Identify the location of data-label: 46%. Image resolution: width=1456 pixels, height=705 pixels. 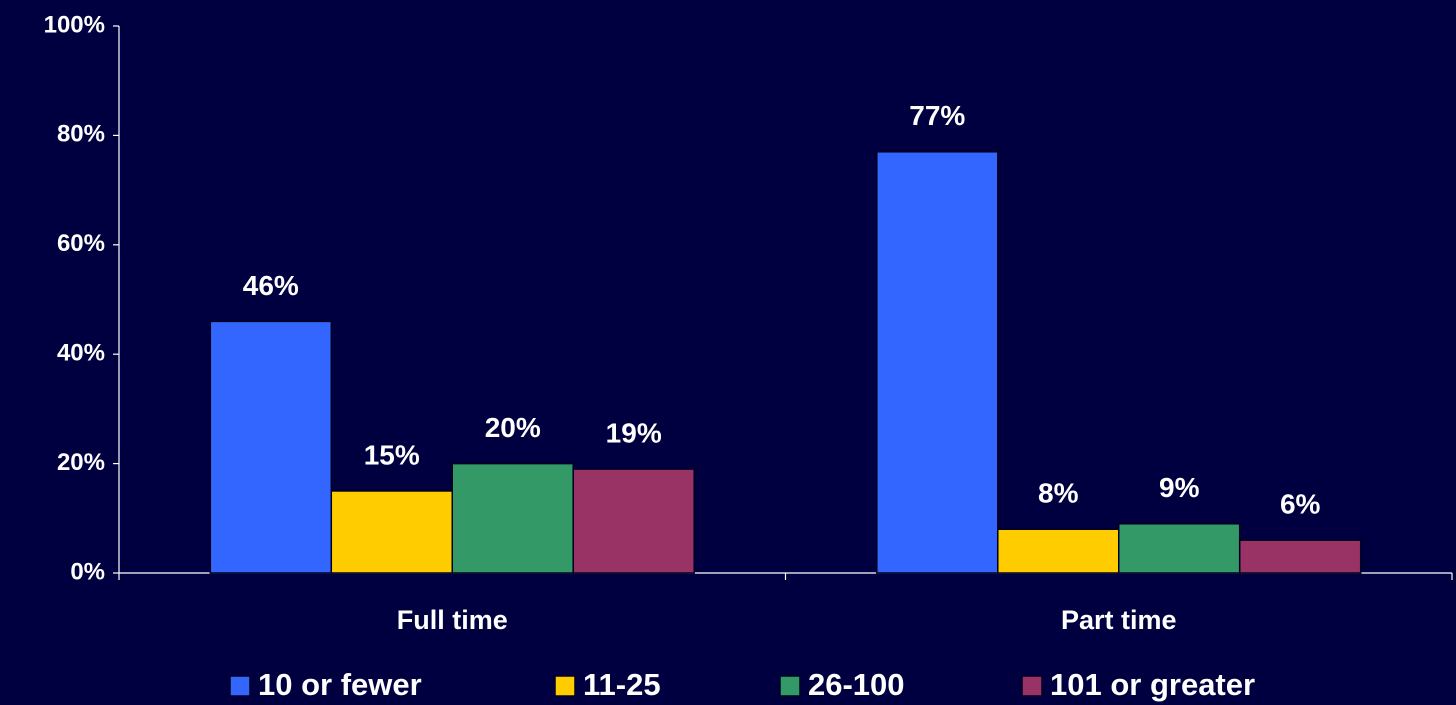
(271, 285).